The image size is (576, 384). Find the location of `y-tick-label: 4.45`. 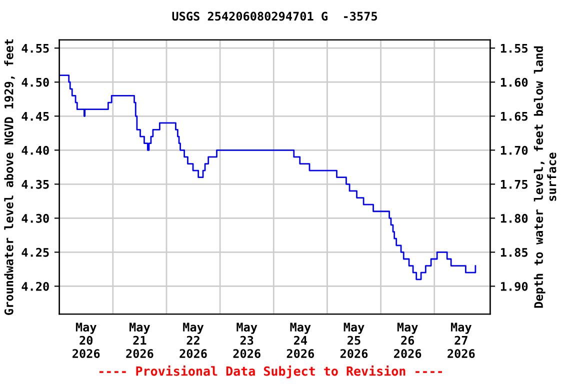

y-tick-label: 4.45 is located at coordinates (35, 116).